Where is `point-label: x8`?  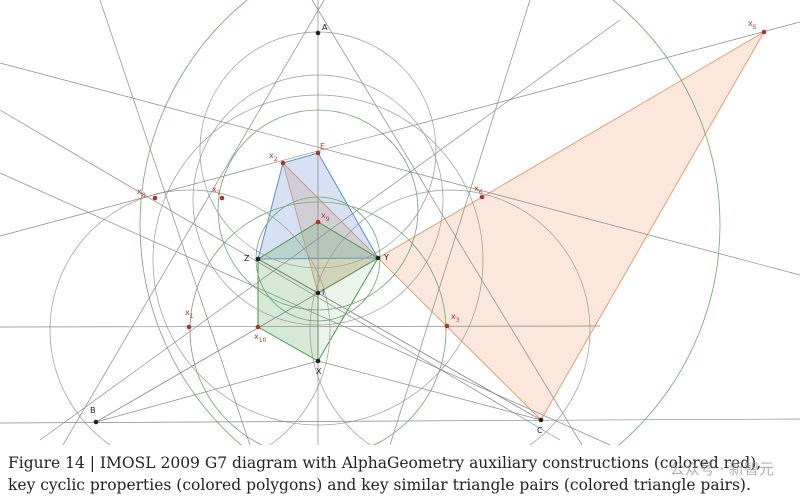 point-label: x8 is located at coordinates (141, 193).